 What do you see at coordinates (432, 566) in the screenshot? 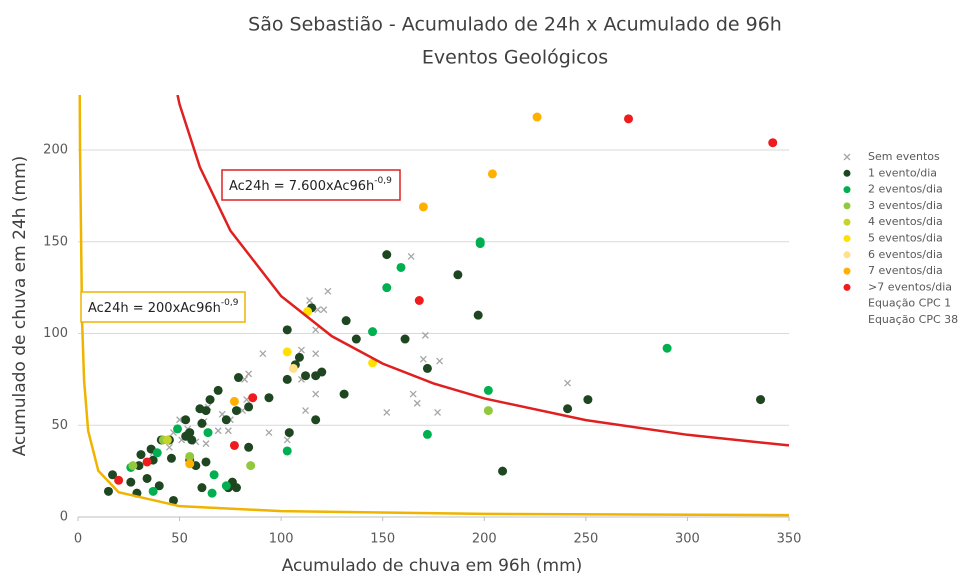
I see `x-axis-label: Acumulado de chuva em 96h (mm)` at bounding box center [432, 566].